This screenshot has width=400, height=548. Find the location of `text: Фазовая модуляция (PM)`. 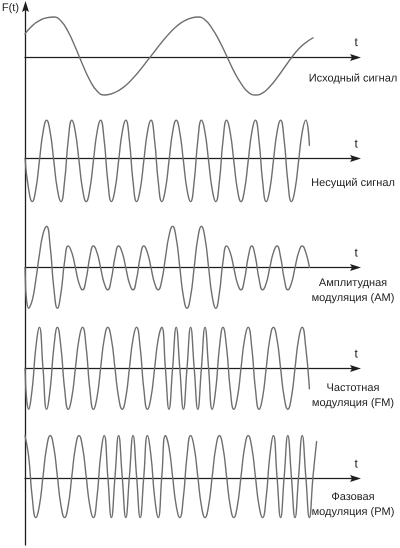

text: Фазовая модуляция (PM) is located at coordinates (353, 504).